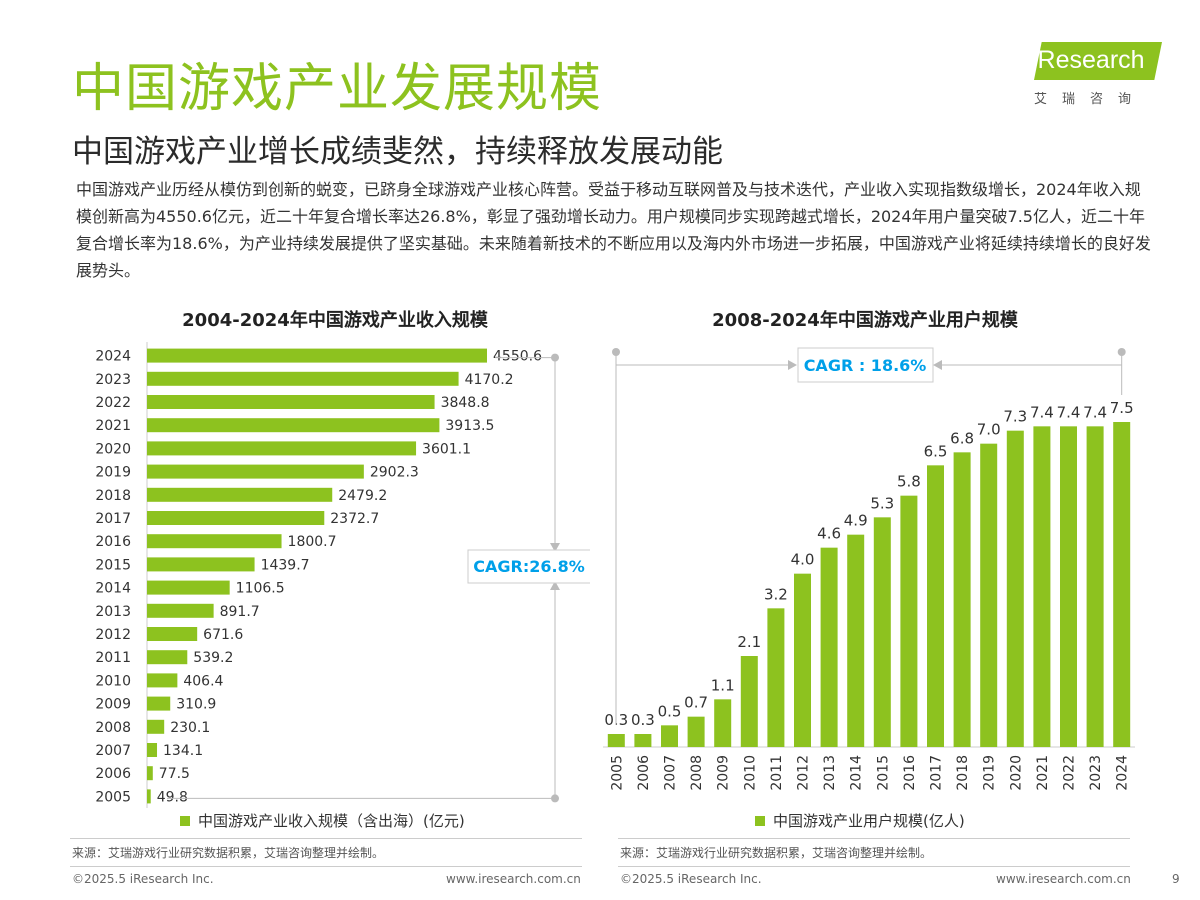 The image size is (1200, 900). I want to click on users-legend-label: 中国游戏产业用户规模(亿人), so click(869, 821).